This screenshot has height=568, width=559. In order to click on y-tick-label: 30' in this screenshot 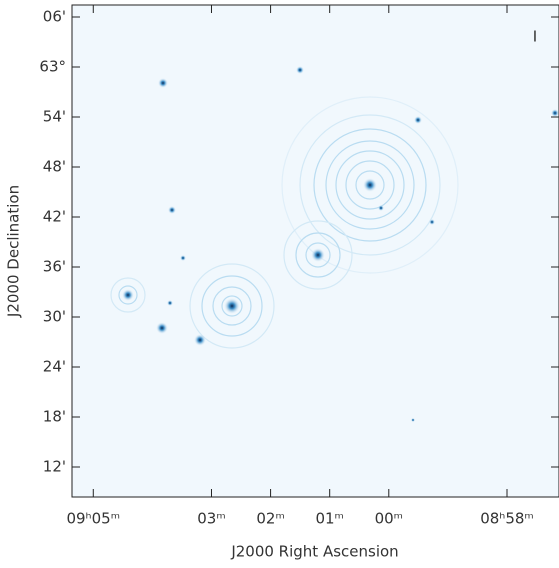, I will do `click(54, 317)`.